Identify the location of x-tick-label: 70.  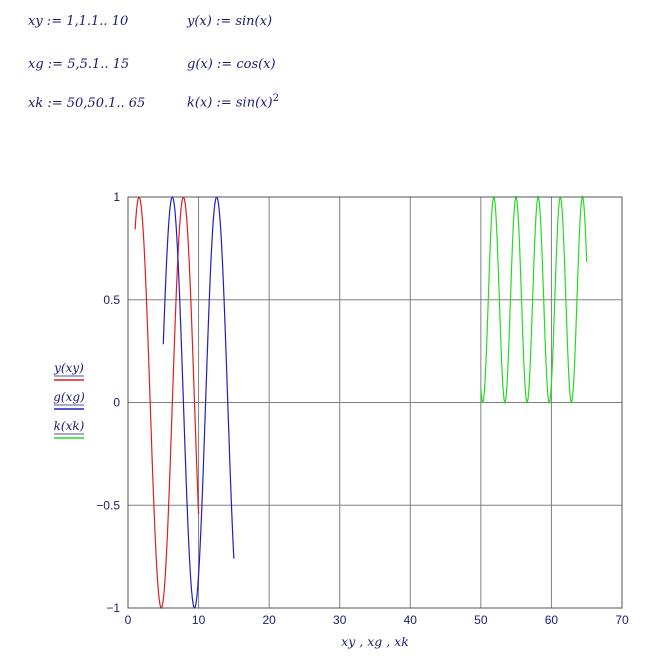
(622, 620).